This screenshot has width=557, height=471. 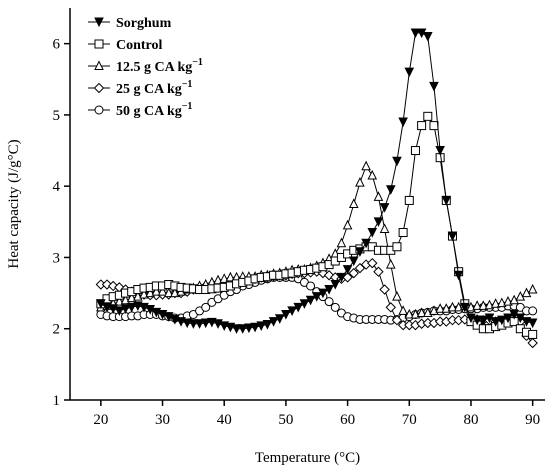 What do you see at coordinates (57, 330) in the screenshot?
I see `y-tick-label: 2` at bounding box center [57, 330].